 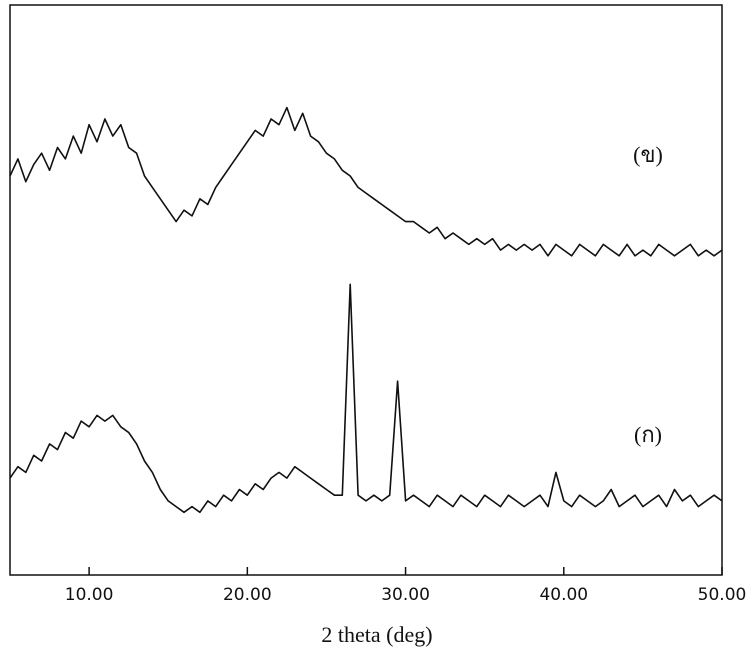 What do you see at coordinates (648, 434) in the screenshot?
I see `series-label: (ก)` at bounding box center [648, 434].